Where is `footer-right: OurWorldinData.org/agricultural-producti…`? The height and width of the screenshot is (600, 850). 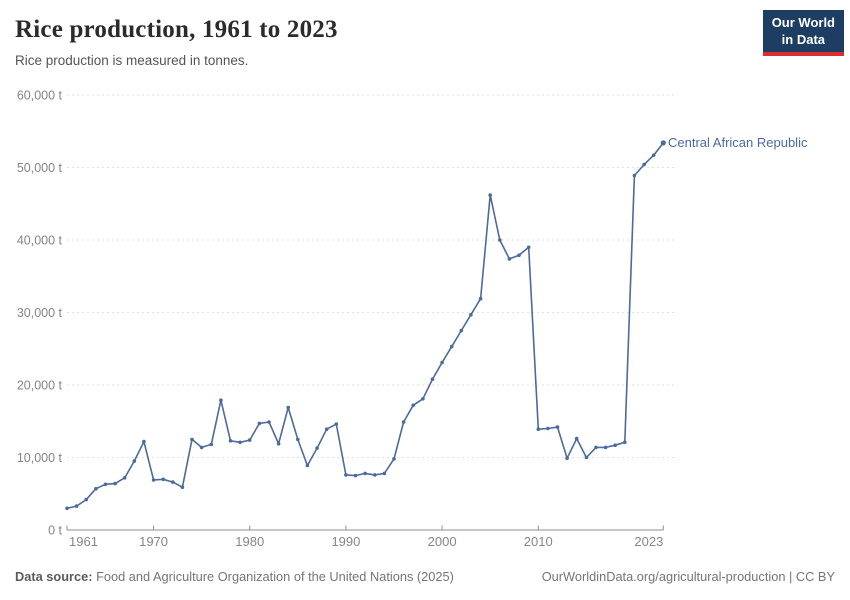
footer-right: OurWorldinData.org/agricultural-producti… is located at coordinates (688, 576).